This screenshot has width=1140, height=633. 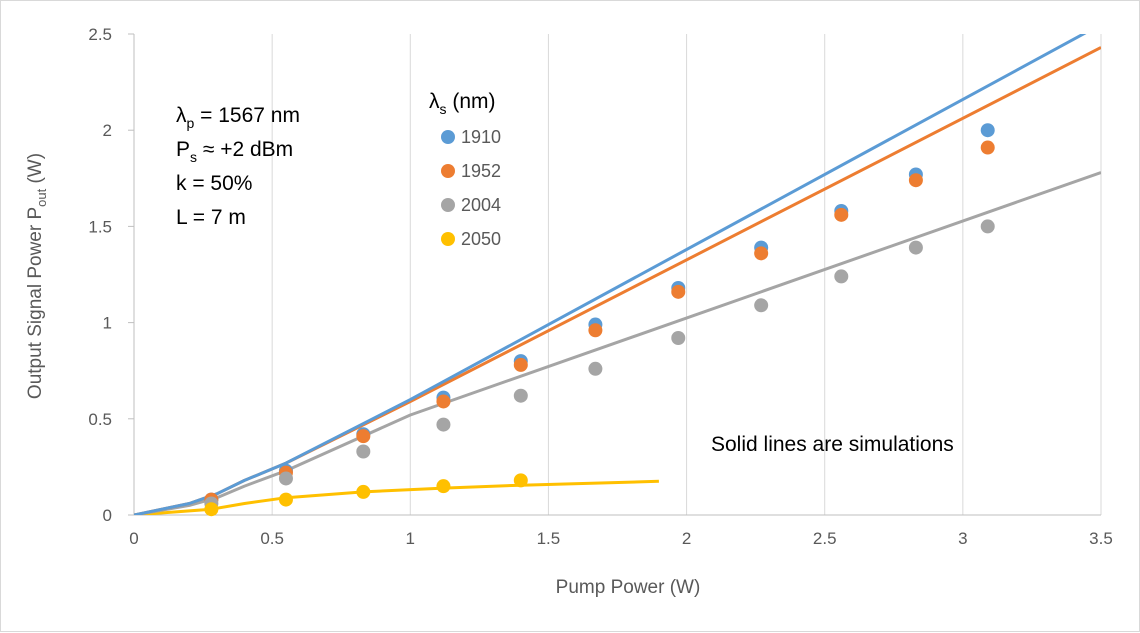 What do you see at coordinates (448, 137) in the screenshot?
I see `legend-marker-1910` at bounding box center [448, 137].